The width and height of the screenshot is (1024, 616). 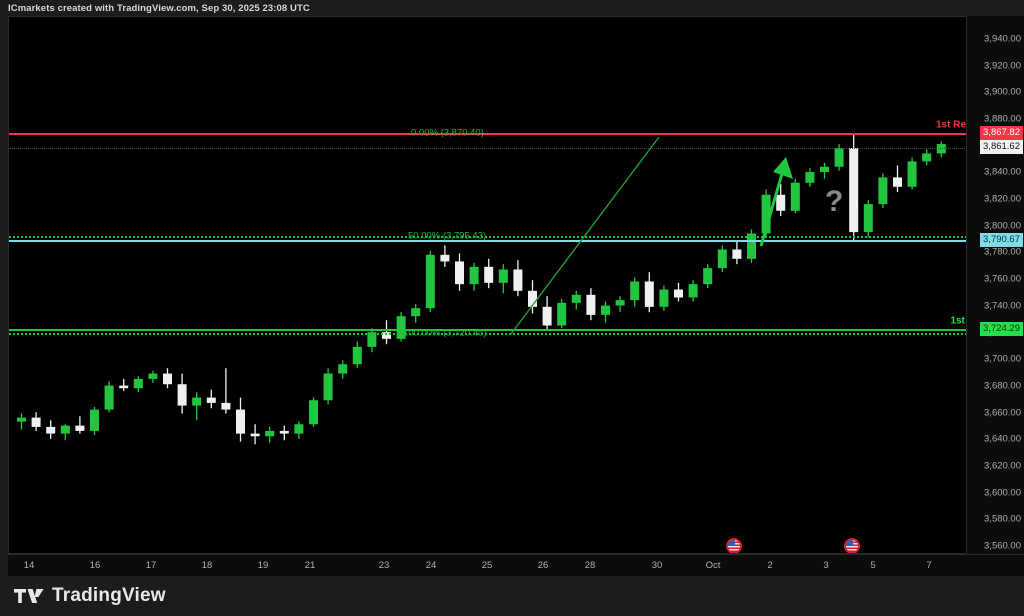 What do you see at coordinates (1002, 119) in the screenshot?
I see `price-axis-tick: 3,880.00` at bounding box center [1002, 119].